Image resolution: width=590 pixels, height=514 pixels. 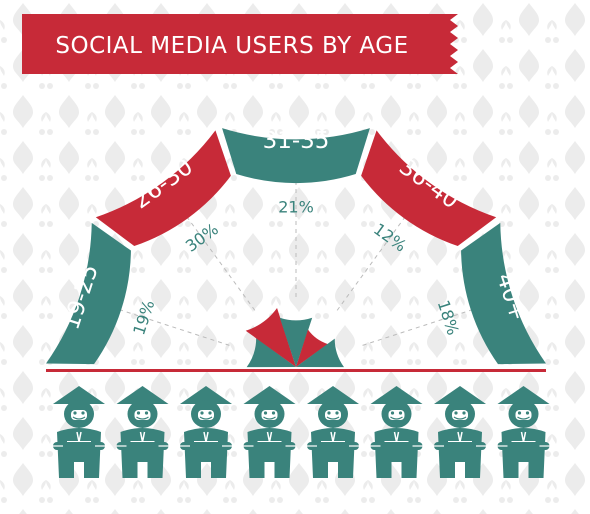 I want to click on baseline-rule, so click(x=296, y=370).